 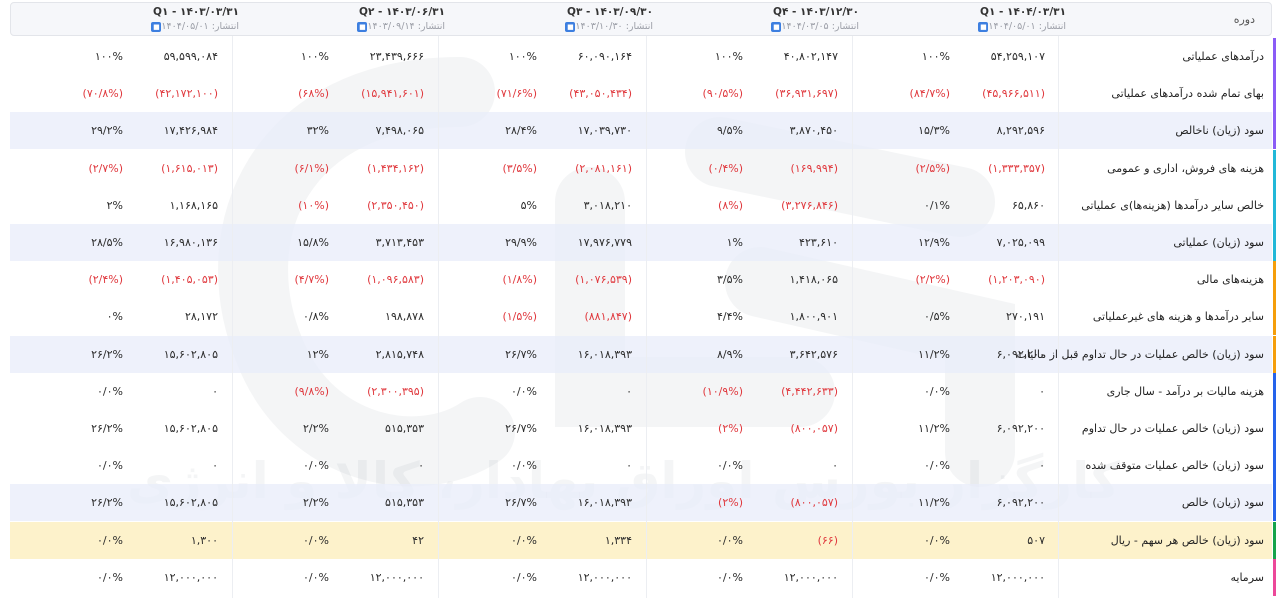 What do you see at coordinates (345, 20) in the screenshot?
I see `period-header-4: Q۲ - ۱۴۰۳/۰۶/۳۱ انتشار: ۱۴۰۳/۰۹/۱۴■` at bounding box center [345, 20].